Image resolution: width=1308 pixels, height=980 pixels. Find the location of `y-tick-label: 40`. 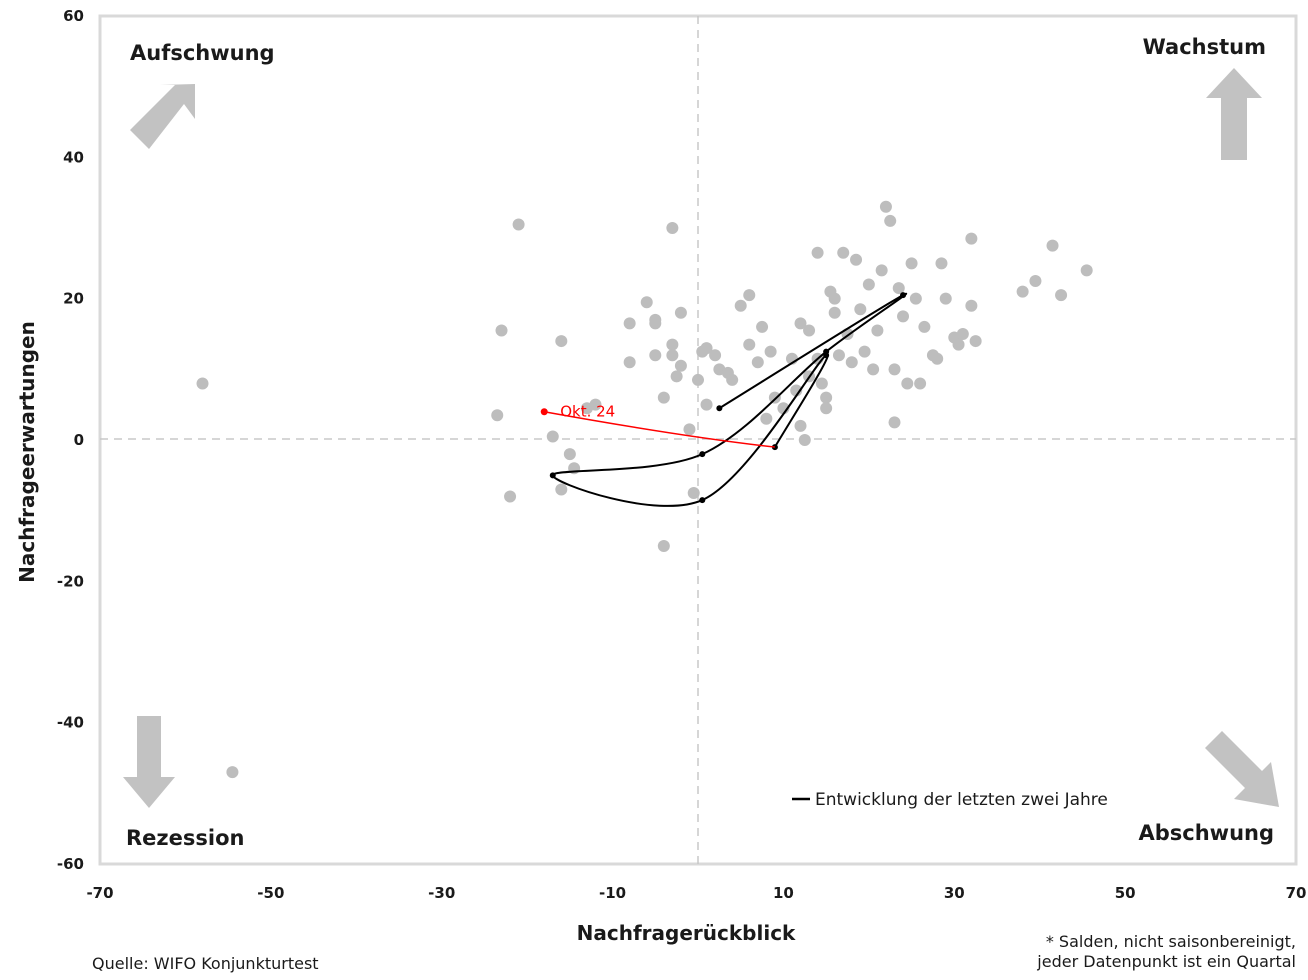

y-tick-label: 40 is located at coordinates (73, 157).